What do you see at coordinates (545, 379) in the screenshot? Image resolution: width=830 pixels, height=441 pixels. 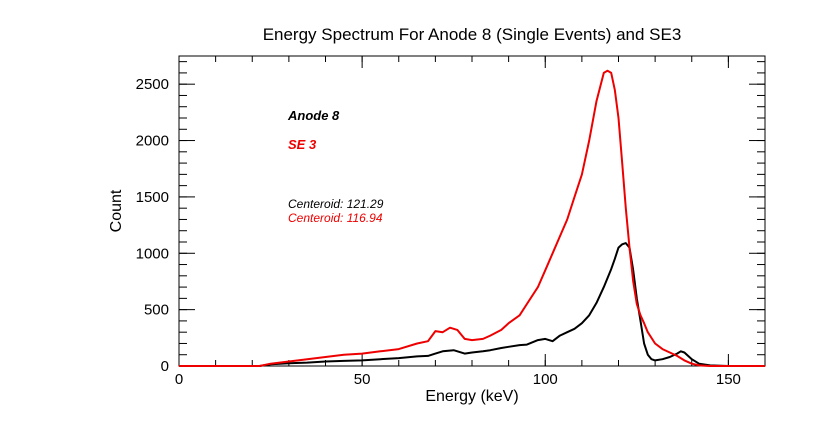 I see `x-tick-label: 100` at bounding box center [545, 379].